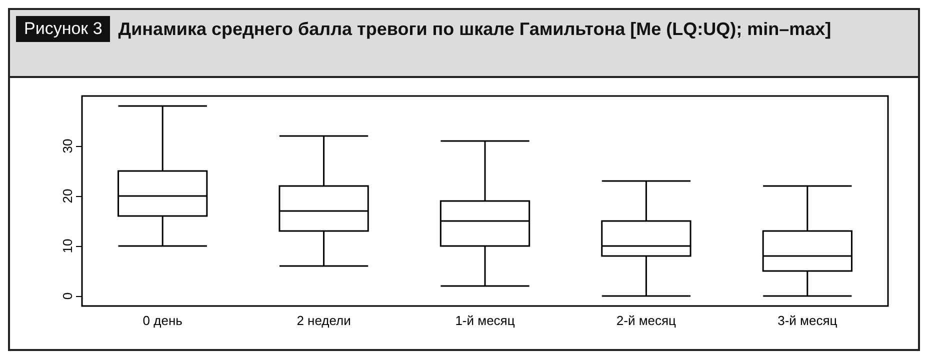 This screenshot has width=930, height=361. Describe the element at coordinates (67, 146) in the screenshot. I see `y-tick-label: 30` at that location.